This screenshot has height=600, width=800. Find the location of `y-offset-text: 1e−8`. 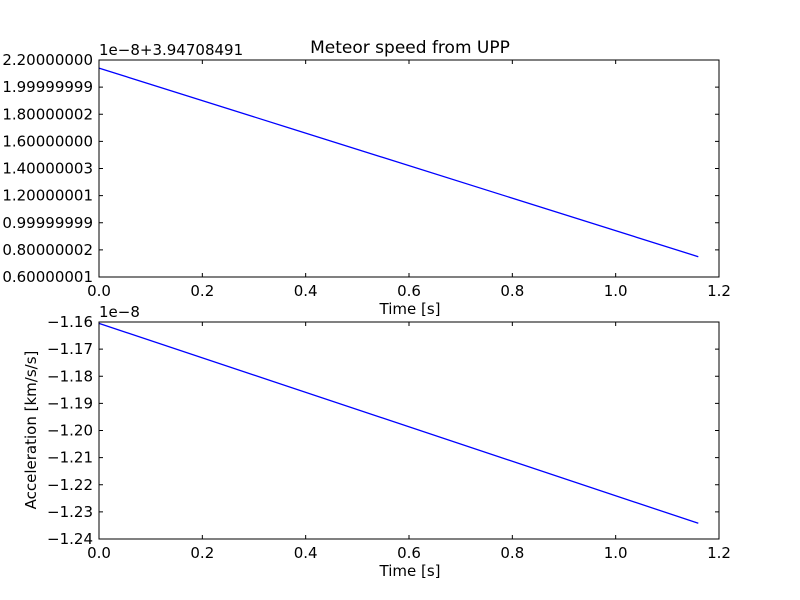

y-offset-text: 1e−8 is located at coordinates (119, 312).